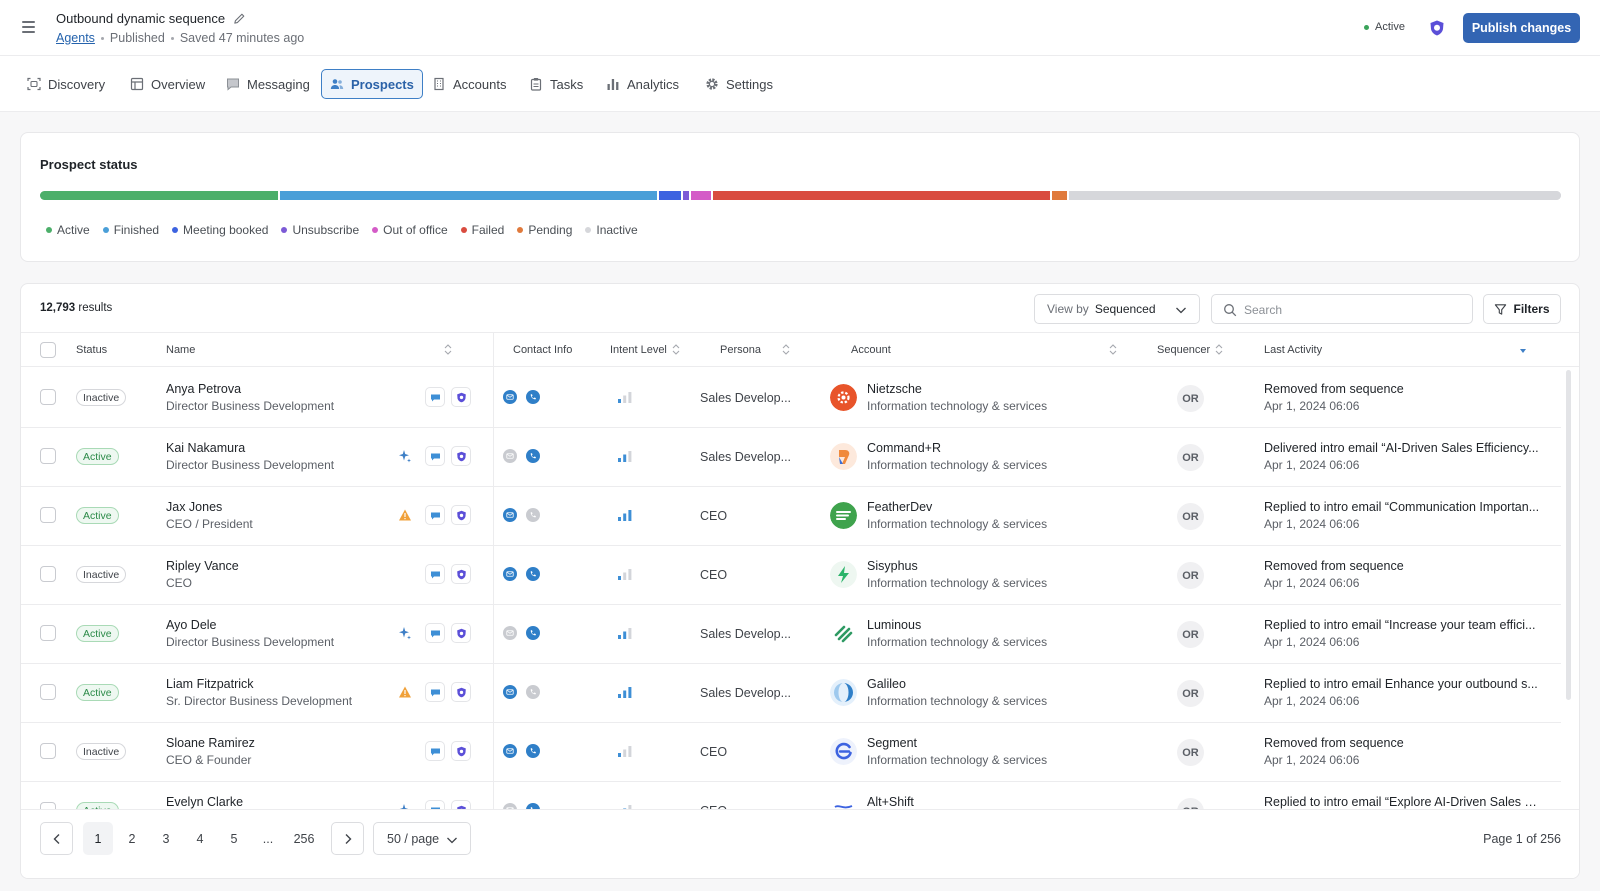 The width and height of the screenshot is (1600, 891). Describe the element at coordinates (1568, 535) in the screenshot. I see `table-scrollbar` at that location.